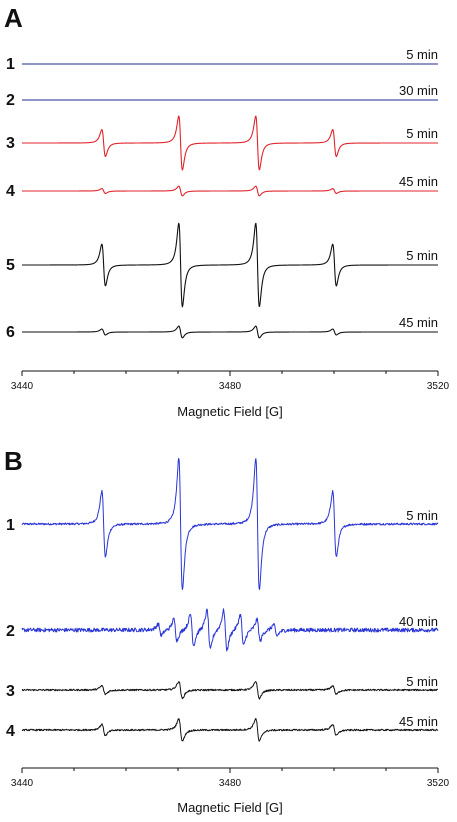  What do you see at coordinates (10, 265) in the screenshot?
I see `trace-number-label: 5` at bounding box center [10, 265].